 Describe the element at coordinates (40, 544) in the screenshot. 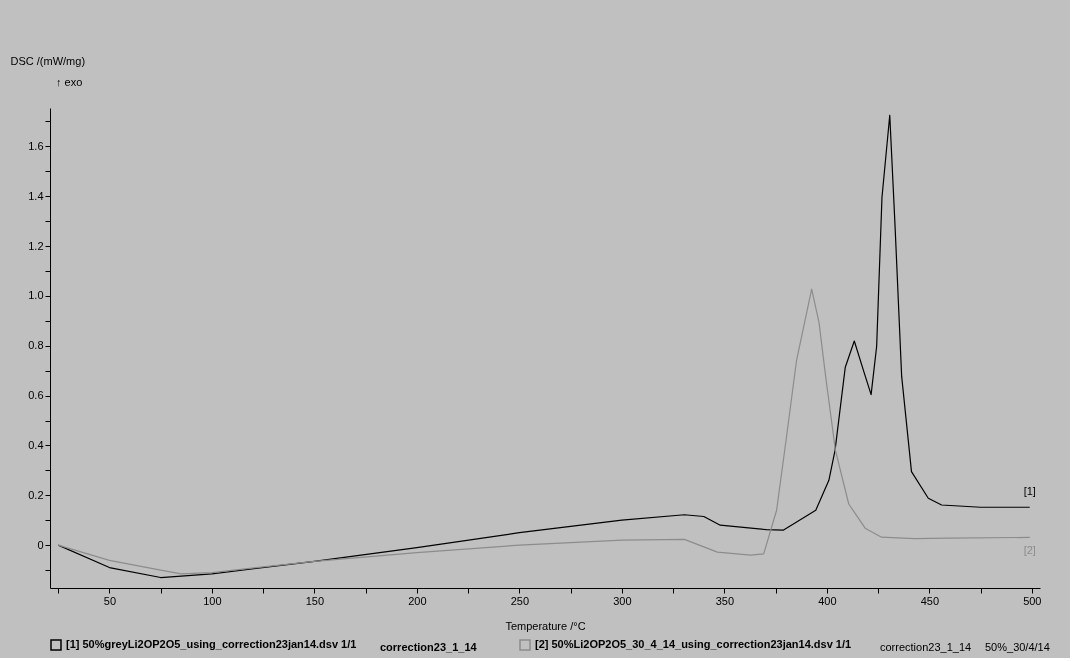

I see `y-tick-label: 0` at that location.